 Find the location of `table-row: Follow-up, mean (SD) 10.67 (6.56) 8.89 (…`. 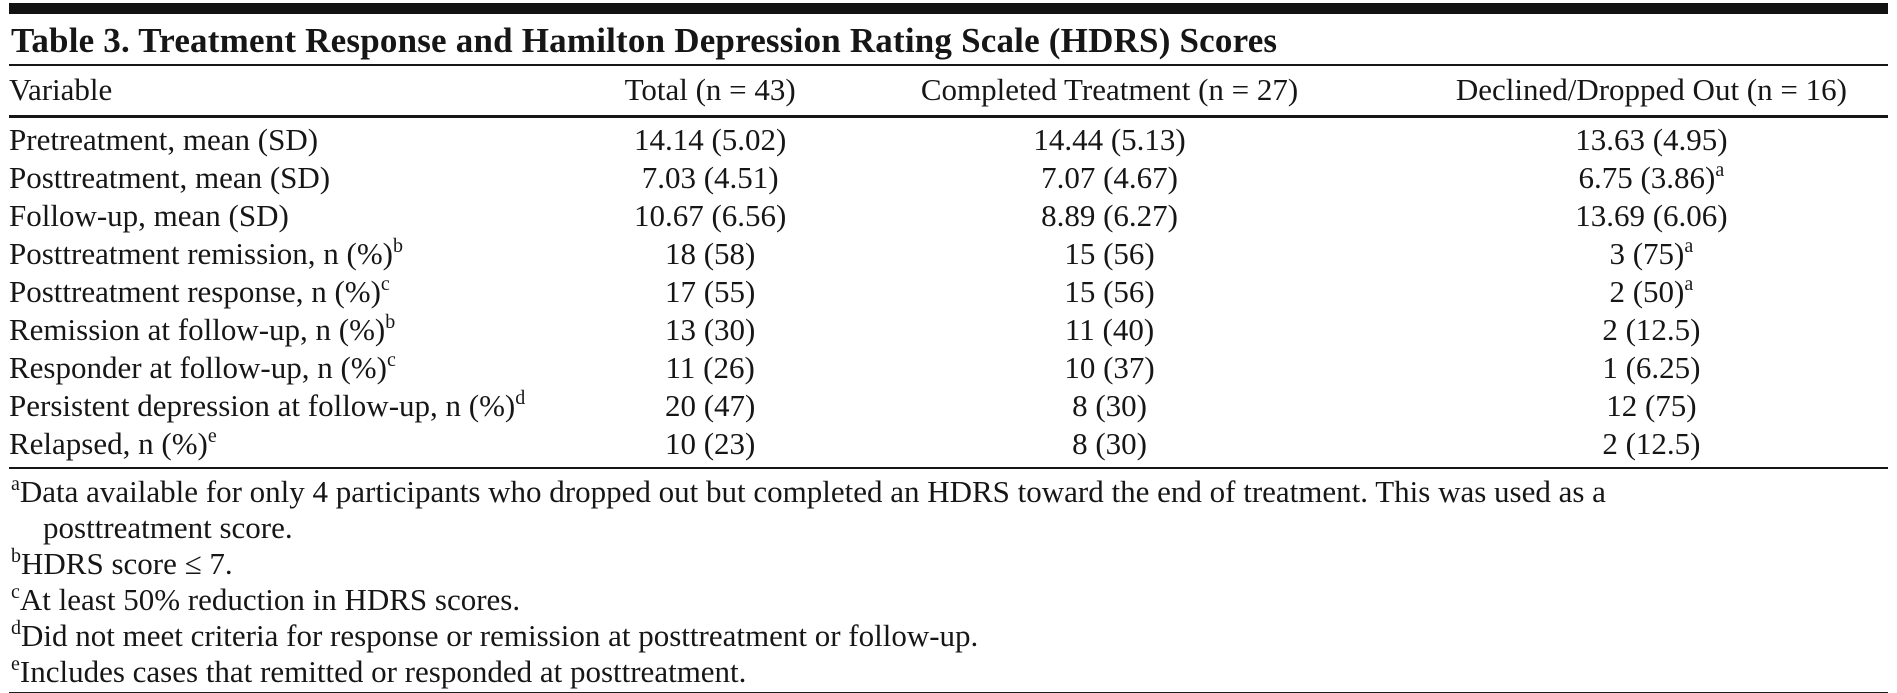

table-row: Follow-up, mean (SD) 10.67 (6.56) 8.89 (… is located at coordinates (948, 216).